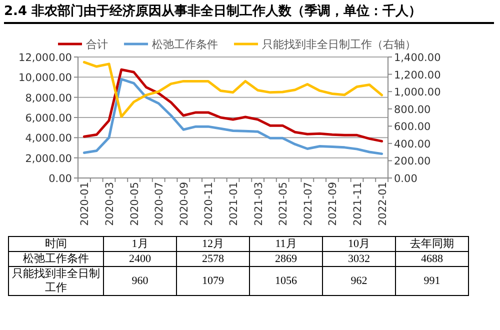 This screenshot has width=500, height=330. I want to click on y-tick-label: 10,000.00, so click(45, 78).